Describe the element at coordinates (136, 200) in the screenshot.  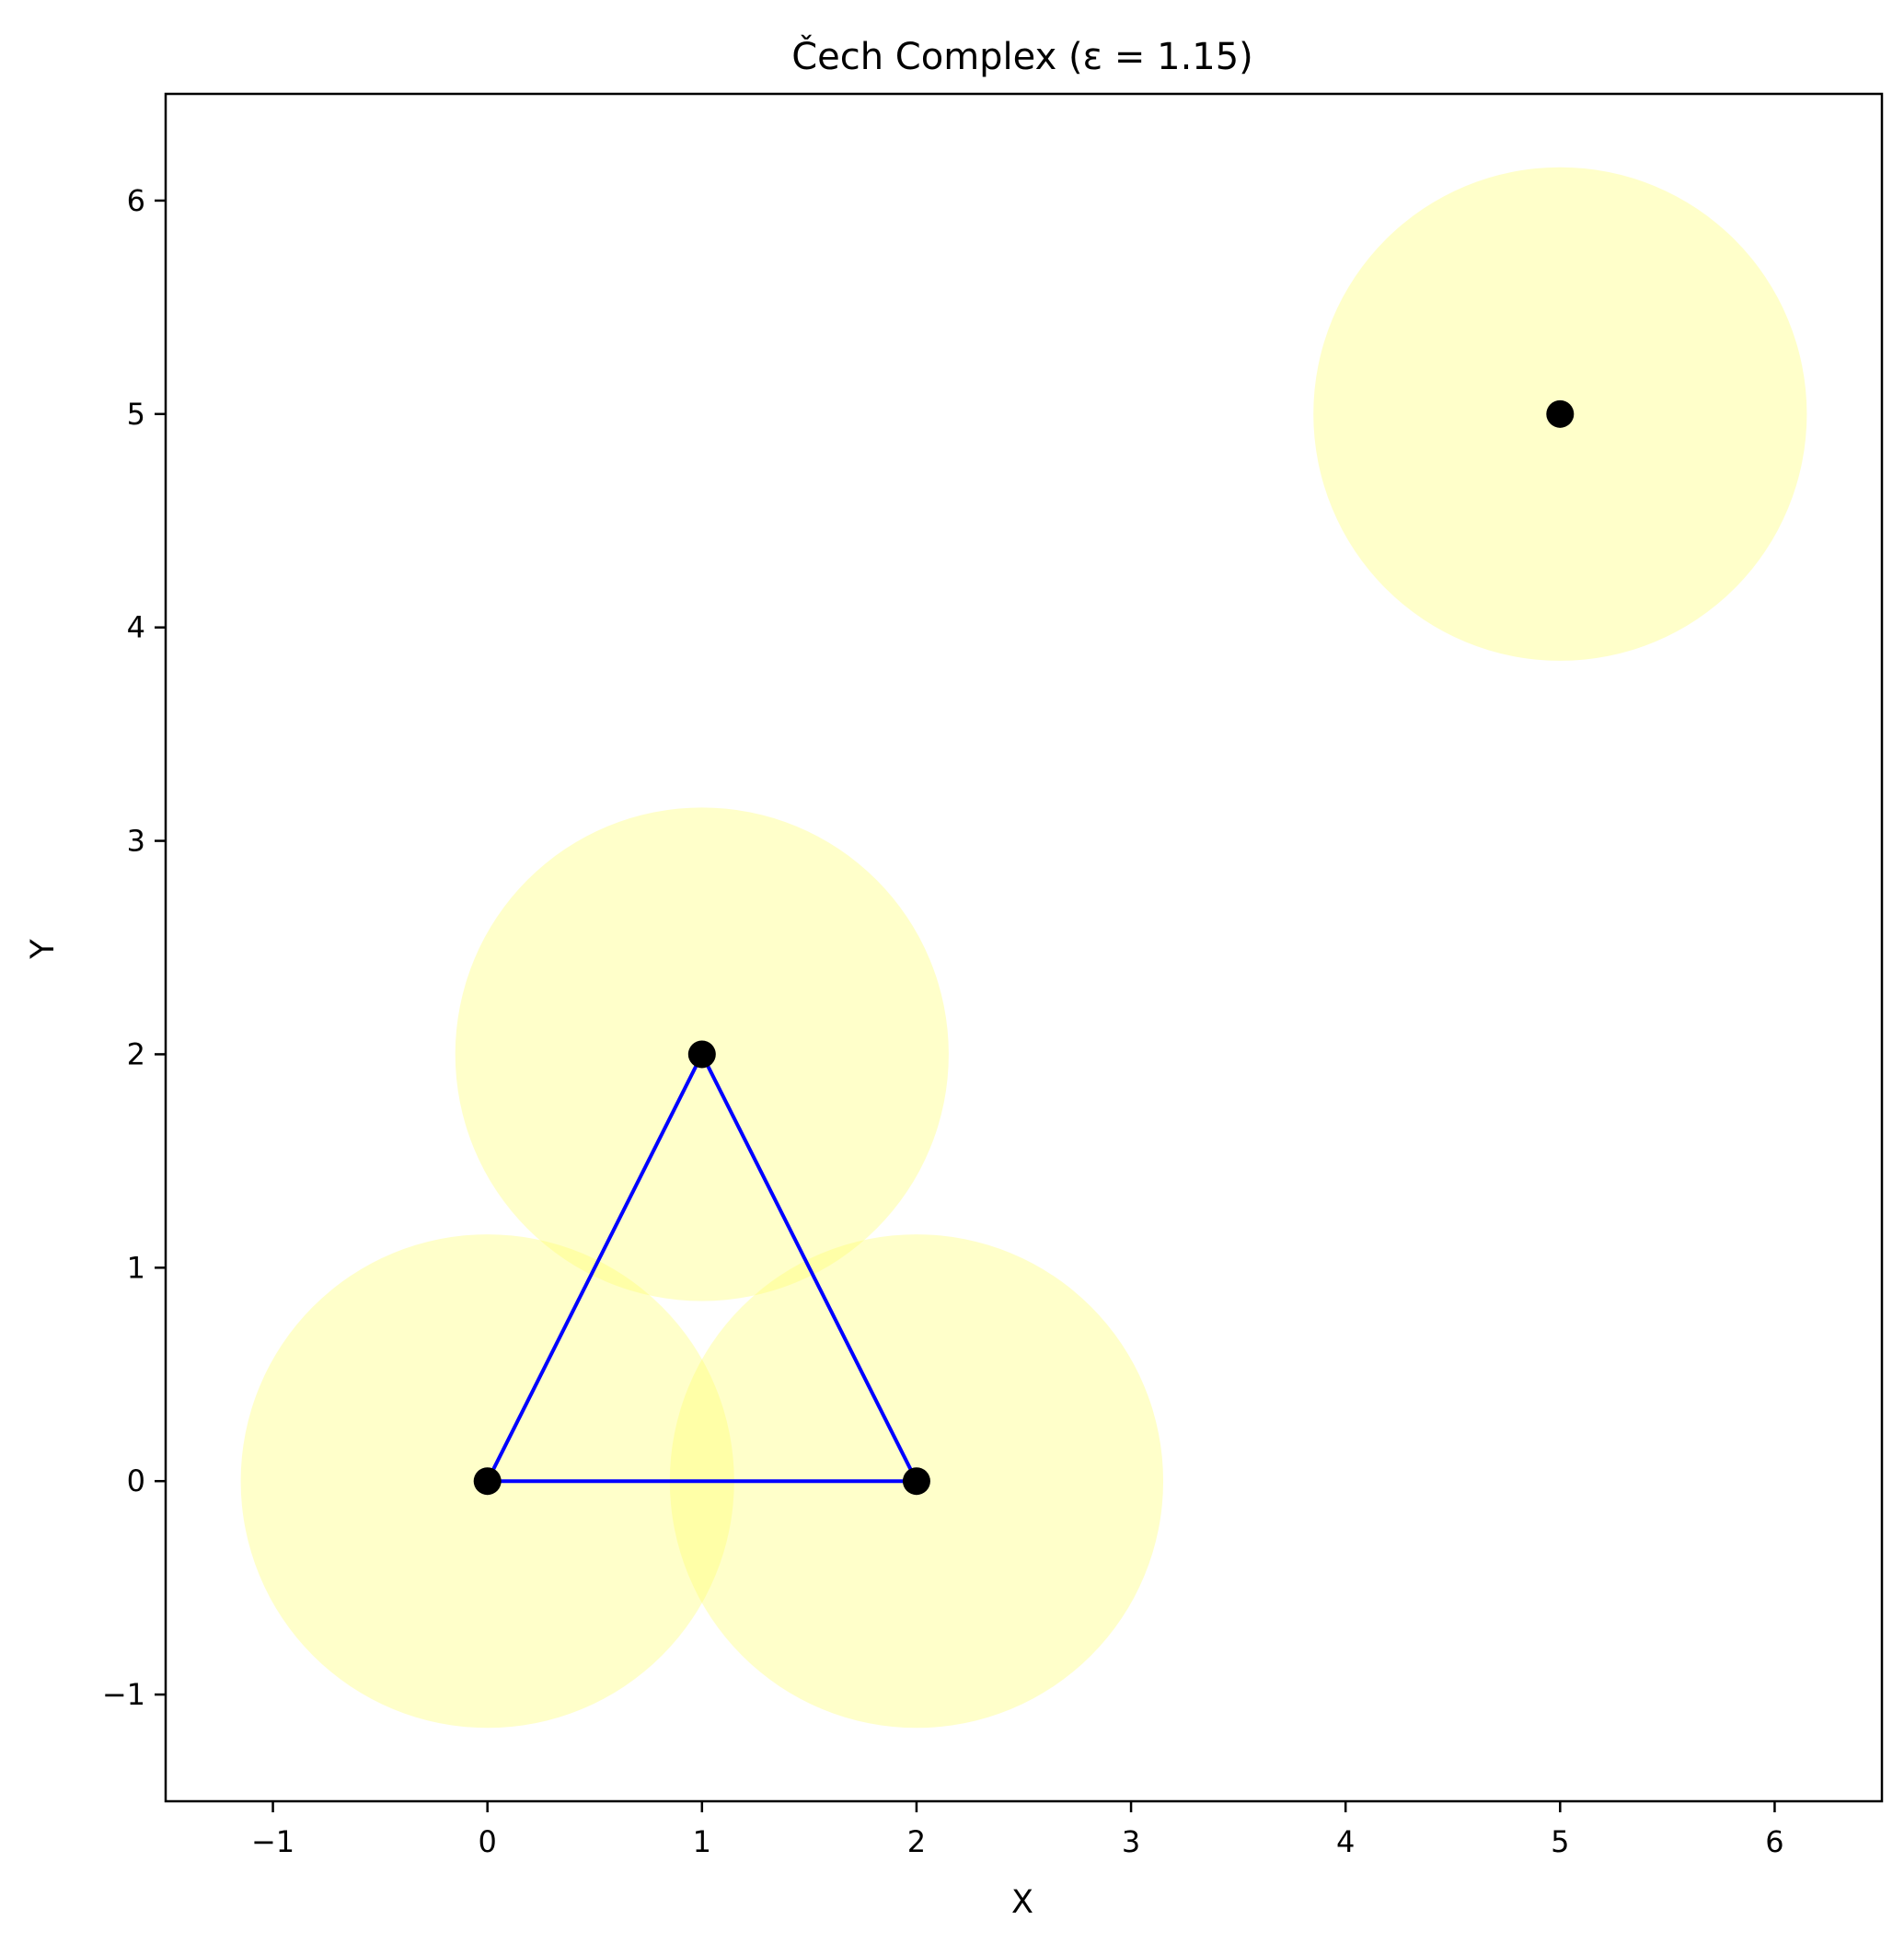
I see `y-tick-label-7: 6` at that location.